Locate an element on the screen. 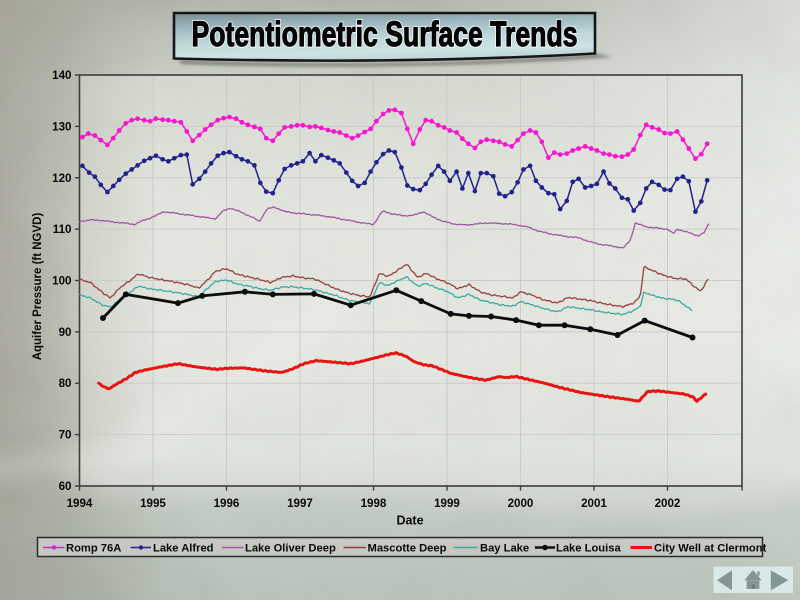 The width and height of the screenshot is (800, 600). svg-text: 110 is located at coordinates (62, 229).